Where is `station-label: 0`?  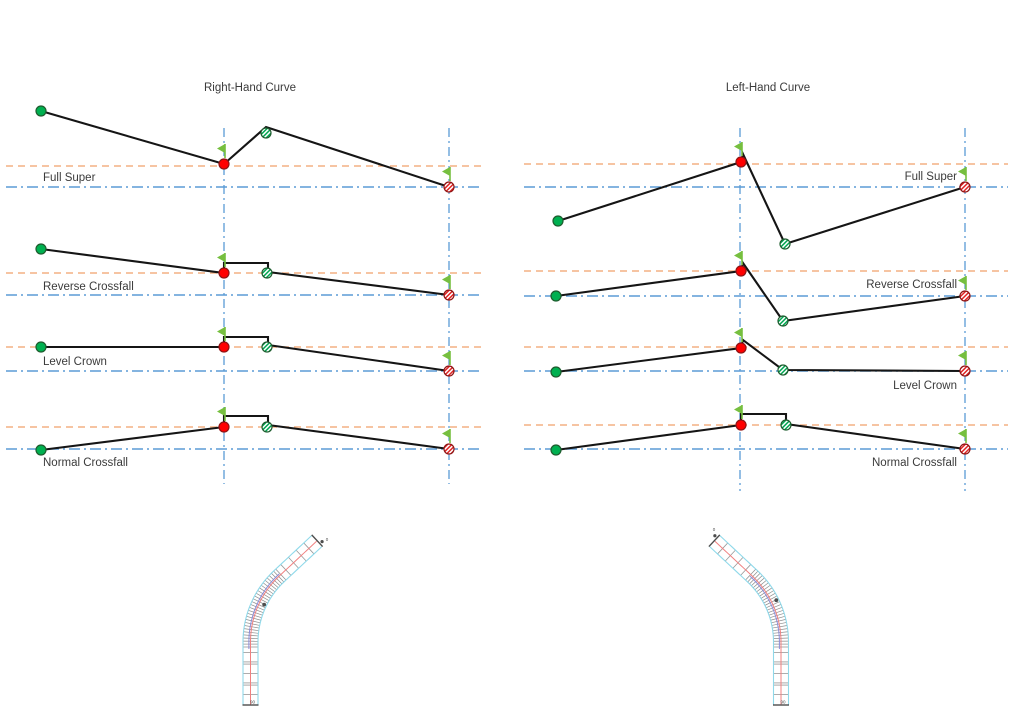 station-label: 0 is located at coordinates (327, 539).